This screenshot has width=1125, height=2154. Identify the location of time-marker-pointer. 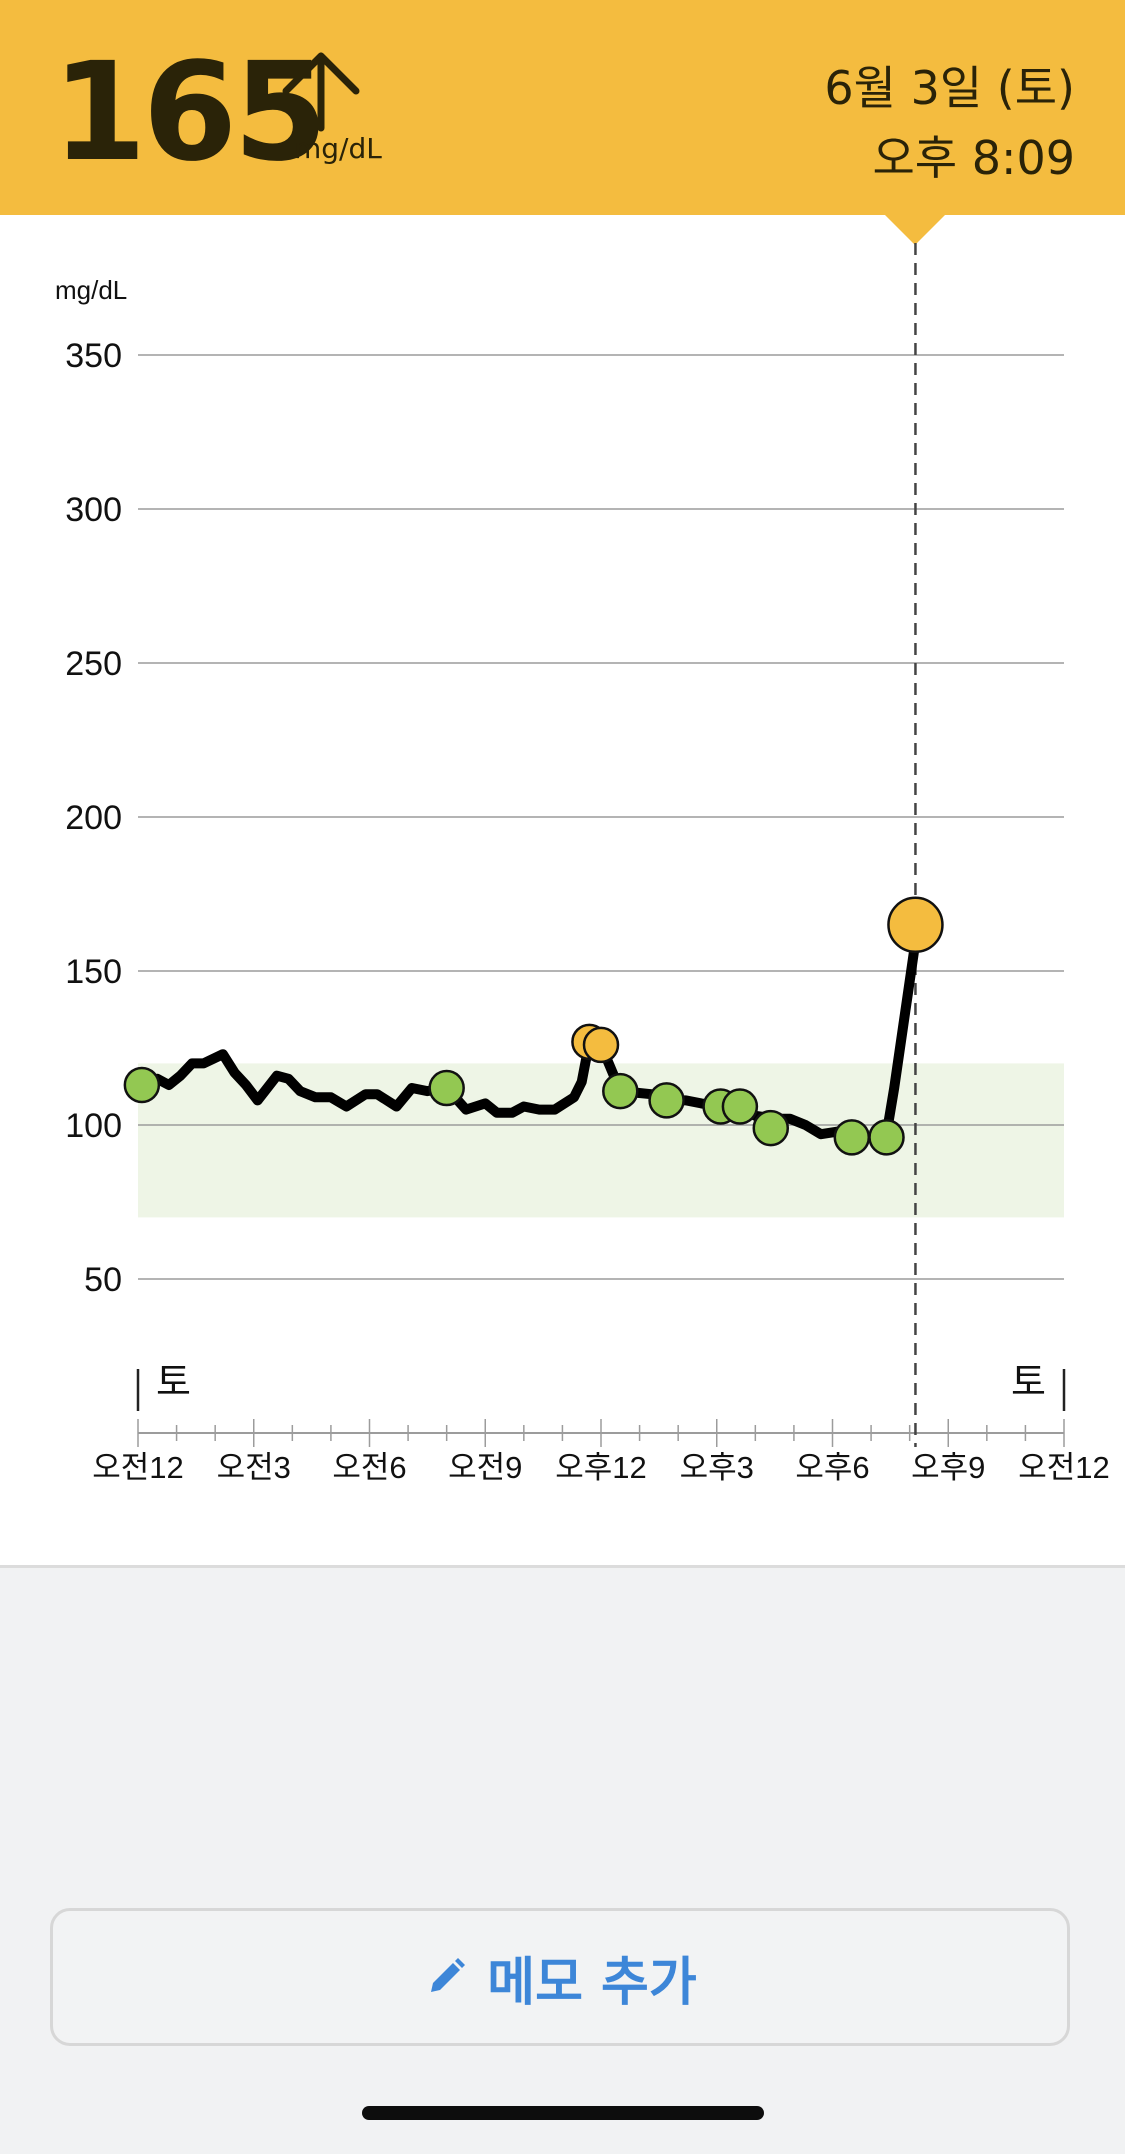
(915, 230).